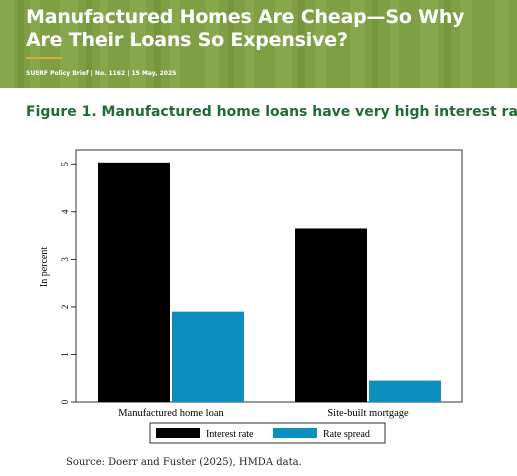 The width and height of the screenshot is (517, 476). What do you see at coordinates (65, 259) in the screenshot?
I see `y-tick-label: 3` at bounding box center [65, 259].